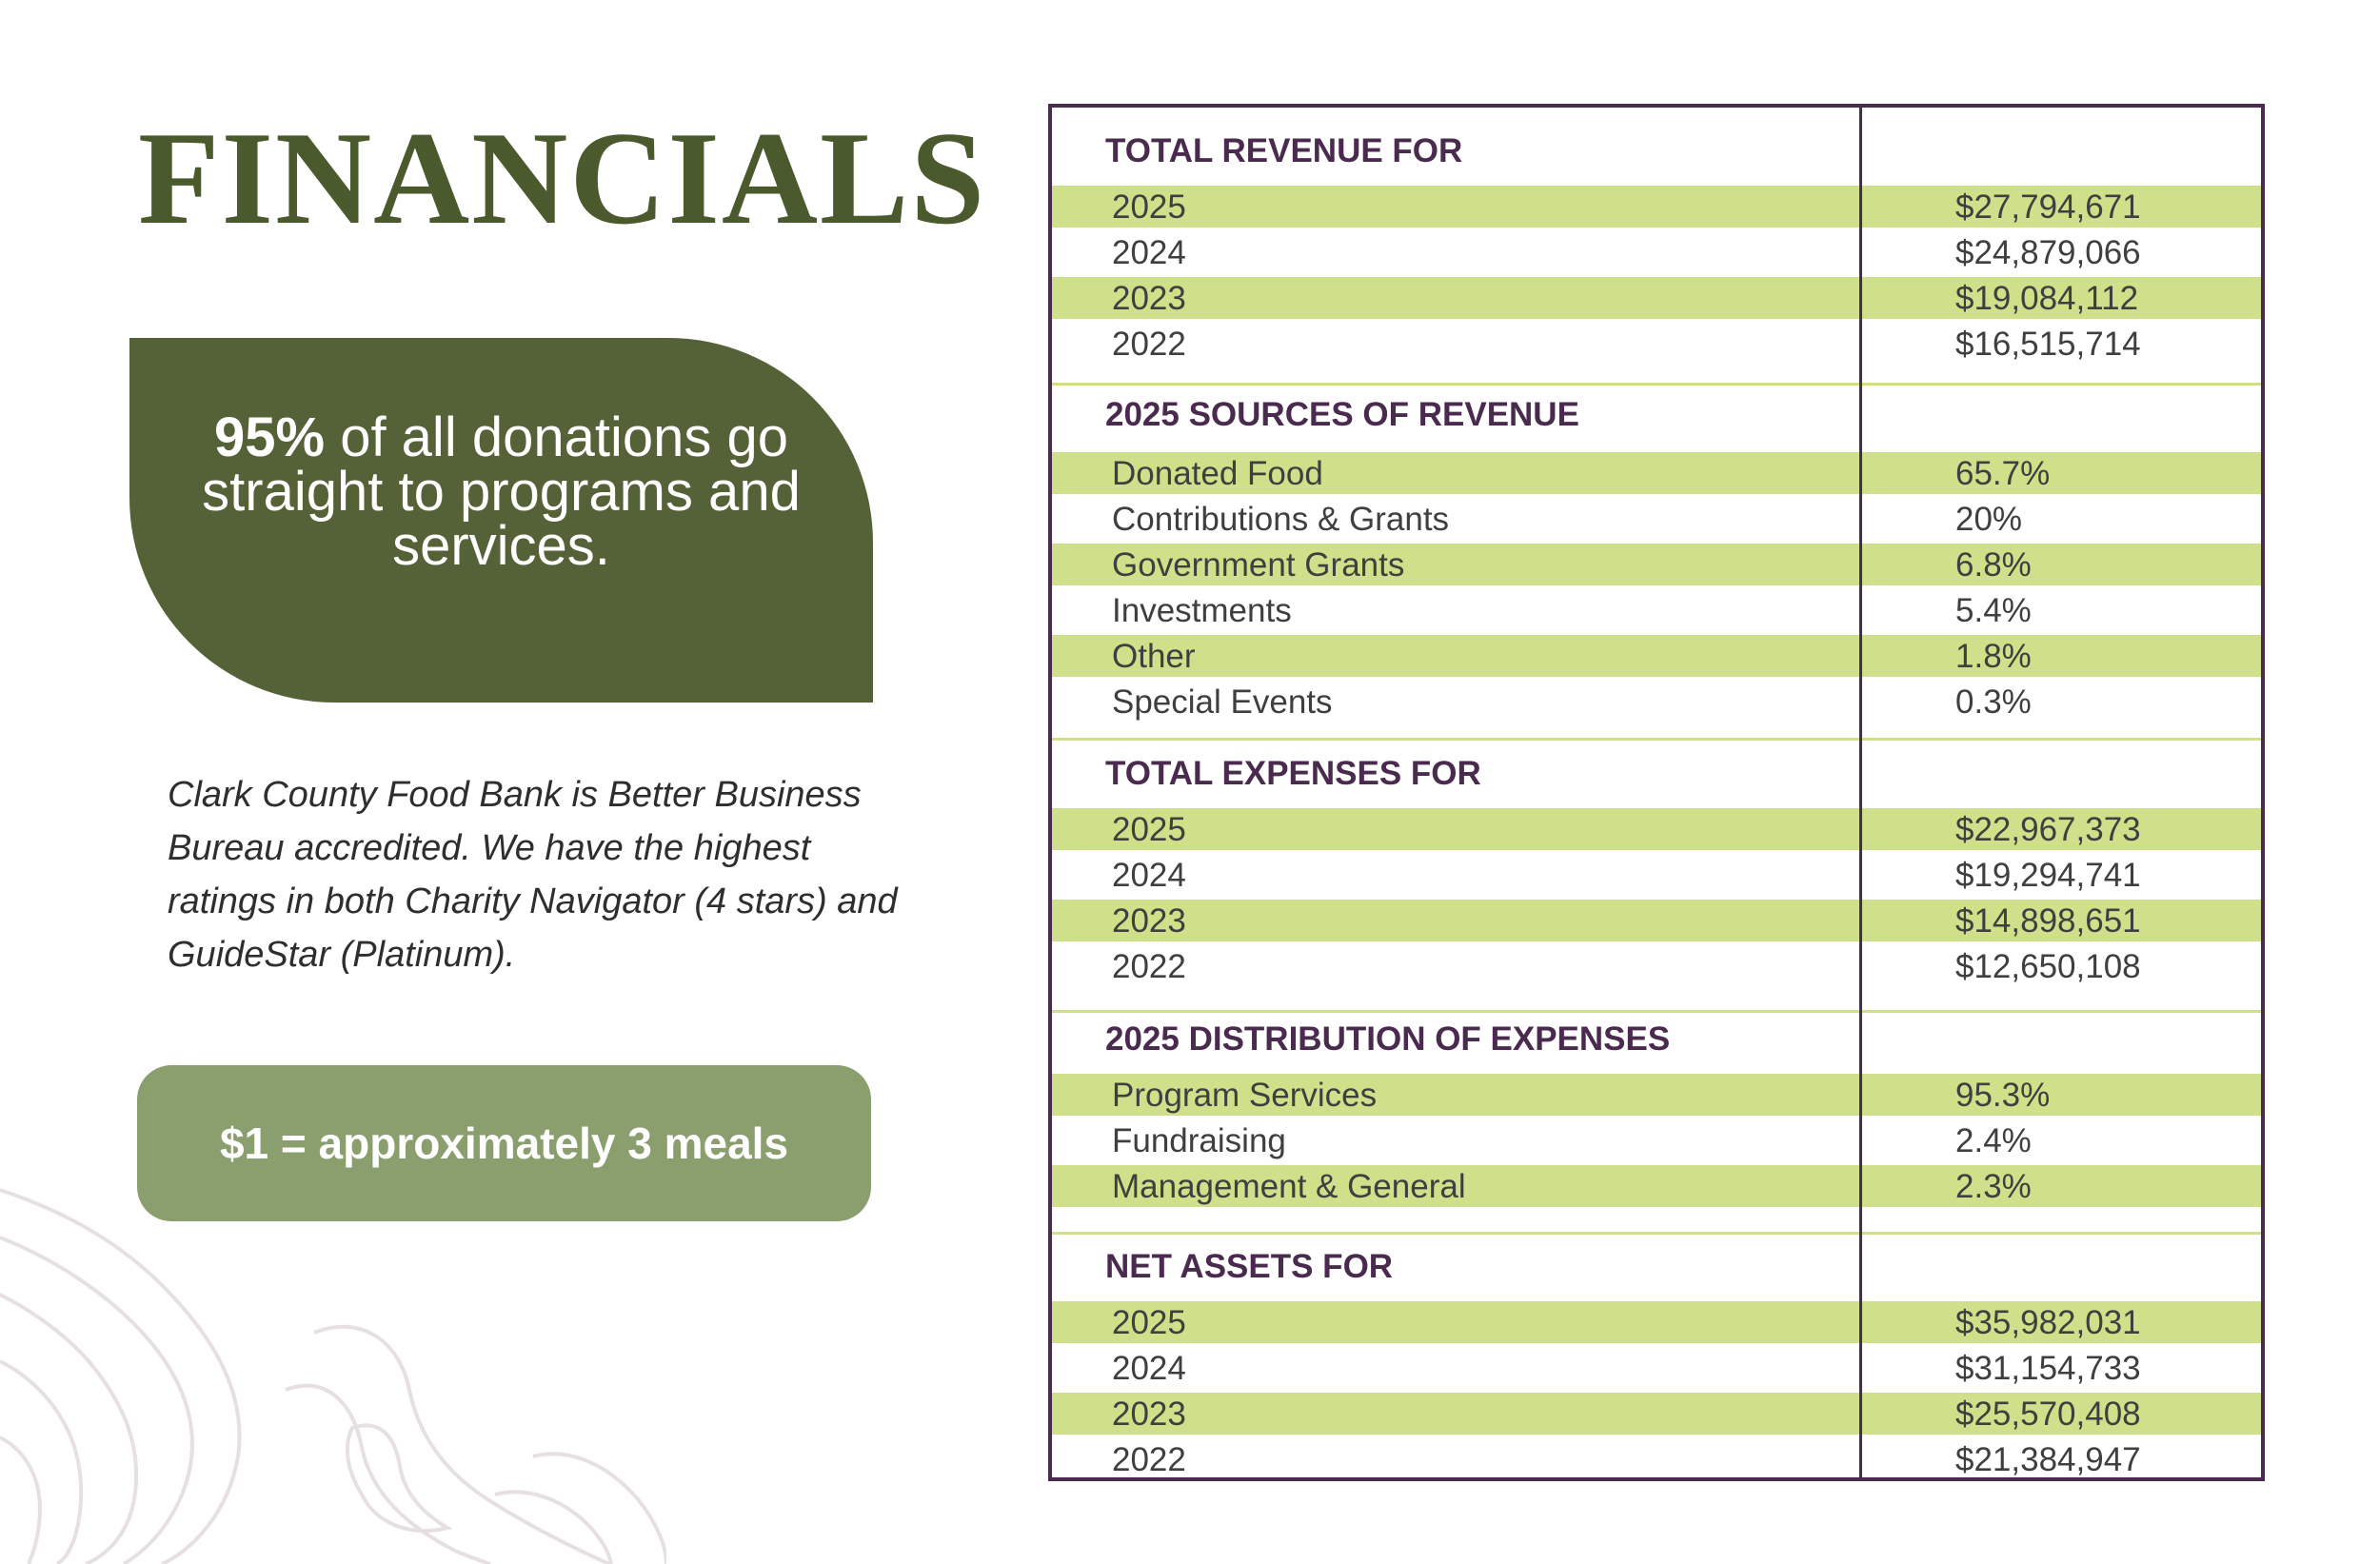 This screenshot has height=1564, width=2380. I want to click on table-row: Contributions & Grants 20%, so click(1656, 519).